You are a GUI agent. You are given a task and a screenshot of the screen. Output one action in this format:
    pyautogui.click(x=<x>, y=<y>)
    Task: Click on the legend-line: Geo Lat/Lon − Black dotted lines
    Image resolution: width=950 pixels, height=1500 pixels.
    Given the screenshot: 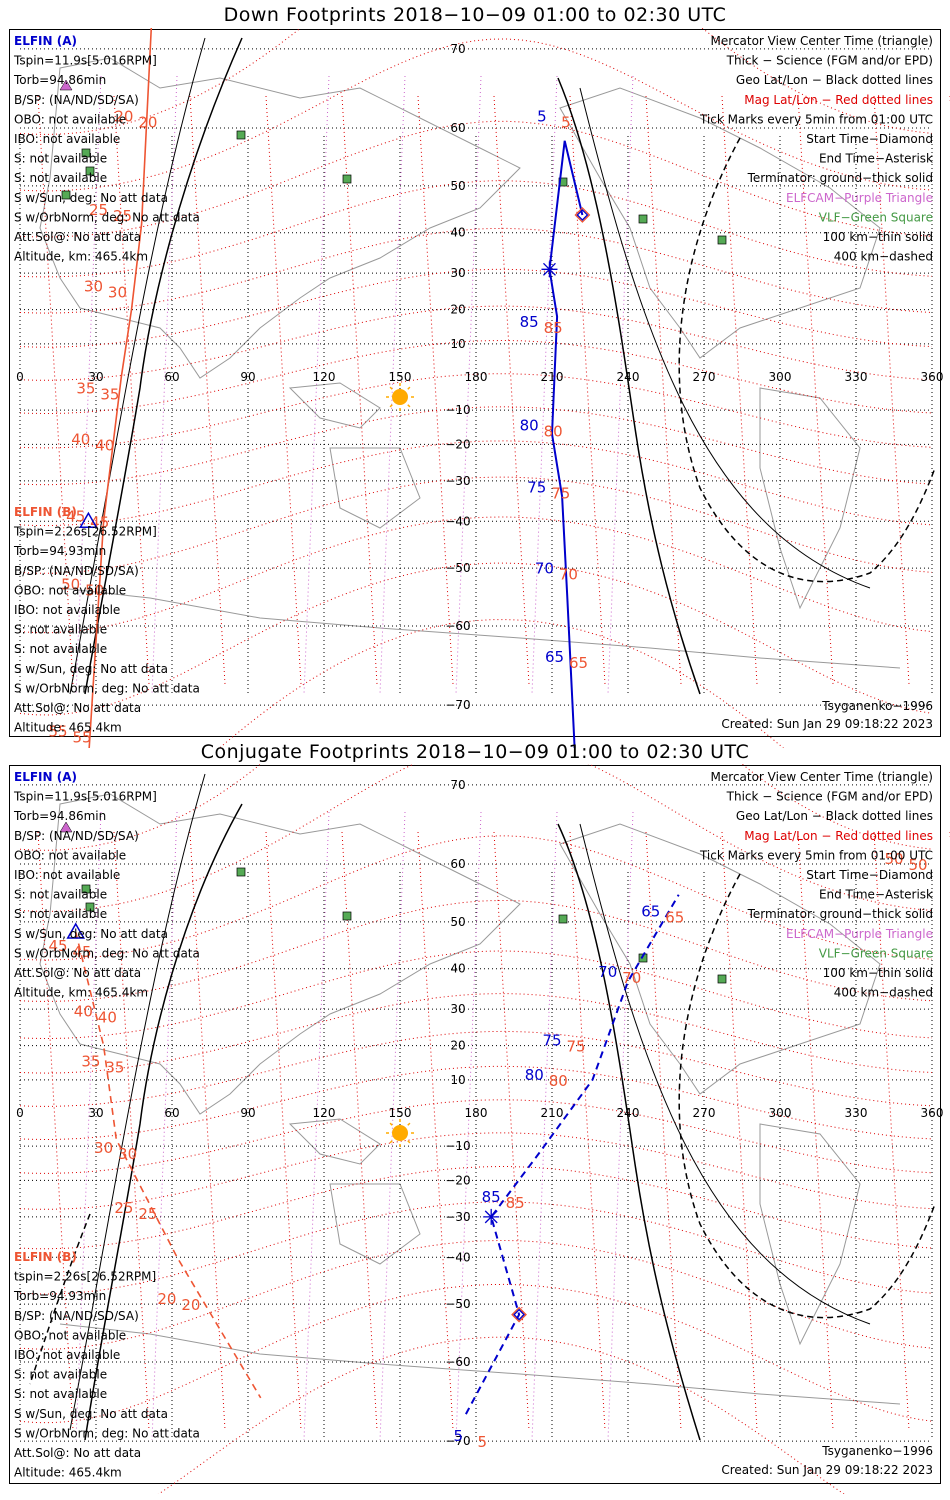 What is the action you would take?
    pyautogui.click(x=834, y=80)
    